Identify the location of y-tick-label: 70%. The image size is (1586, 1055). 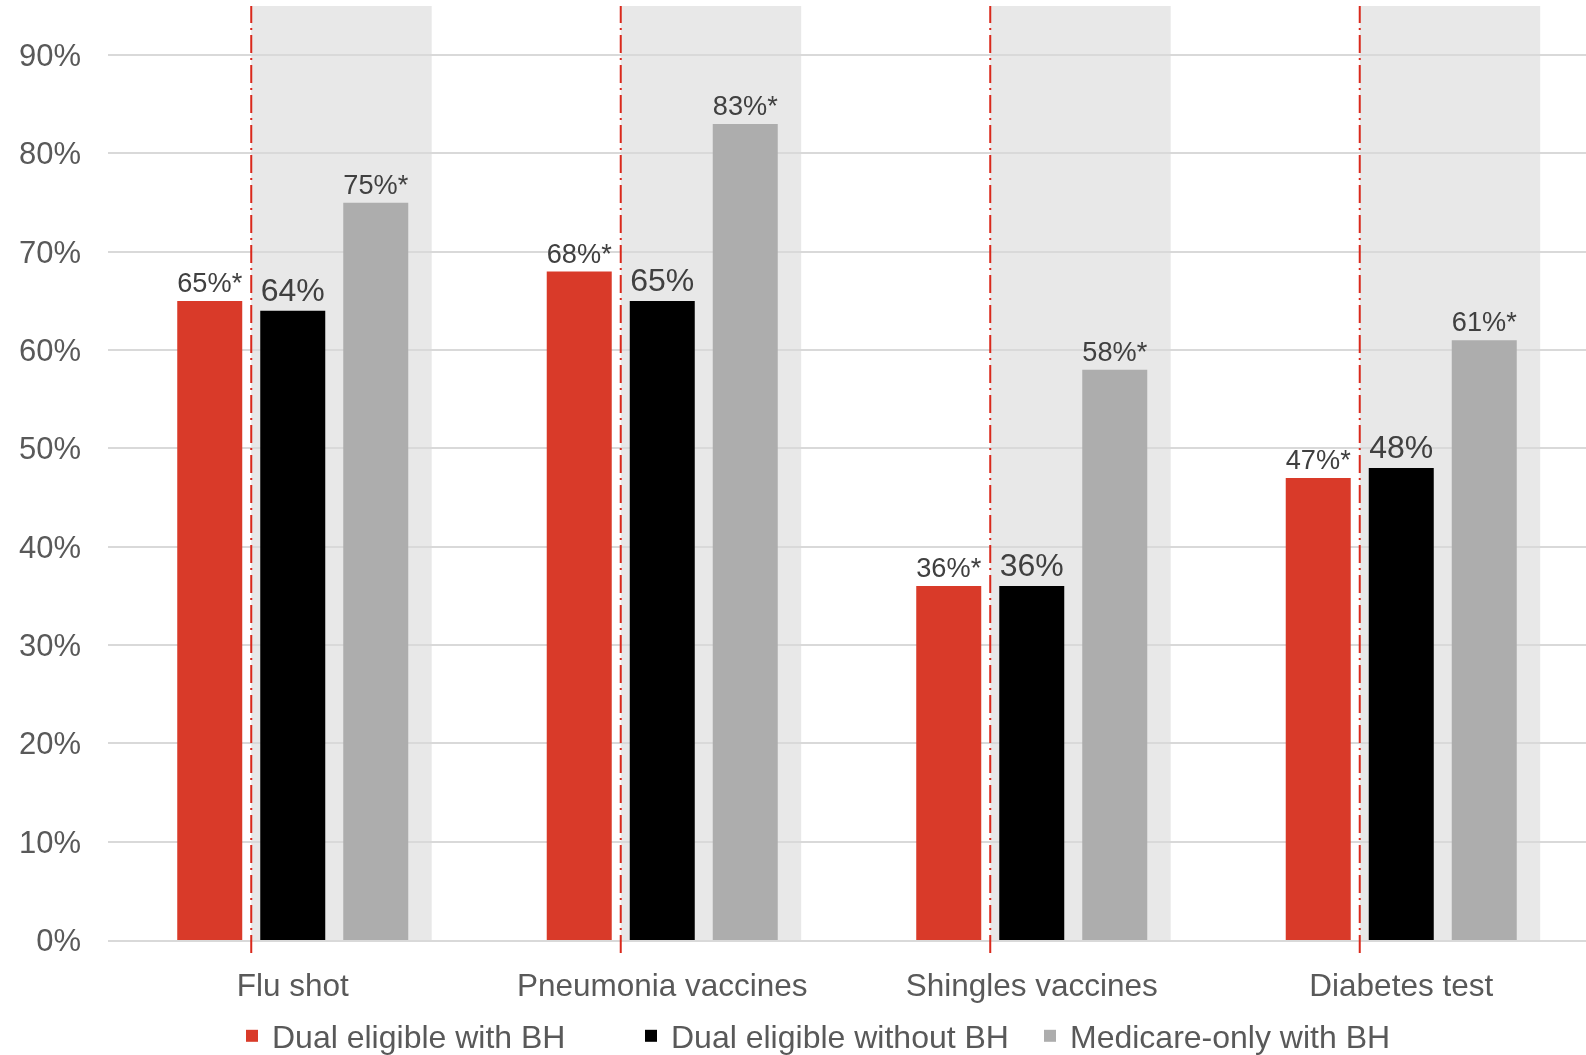
(49, 252).